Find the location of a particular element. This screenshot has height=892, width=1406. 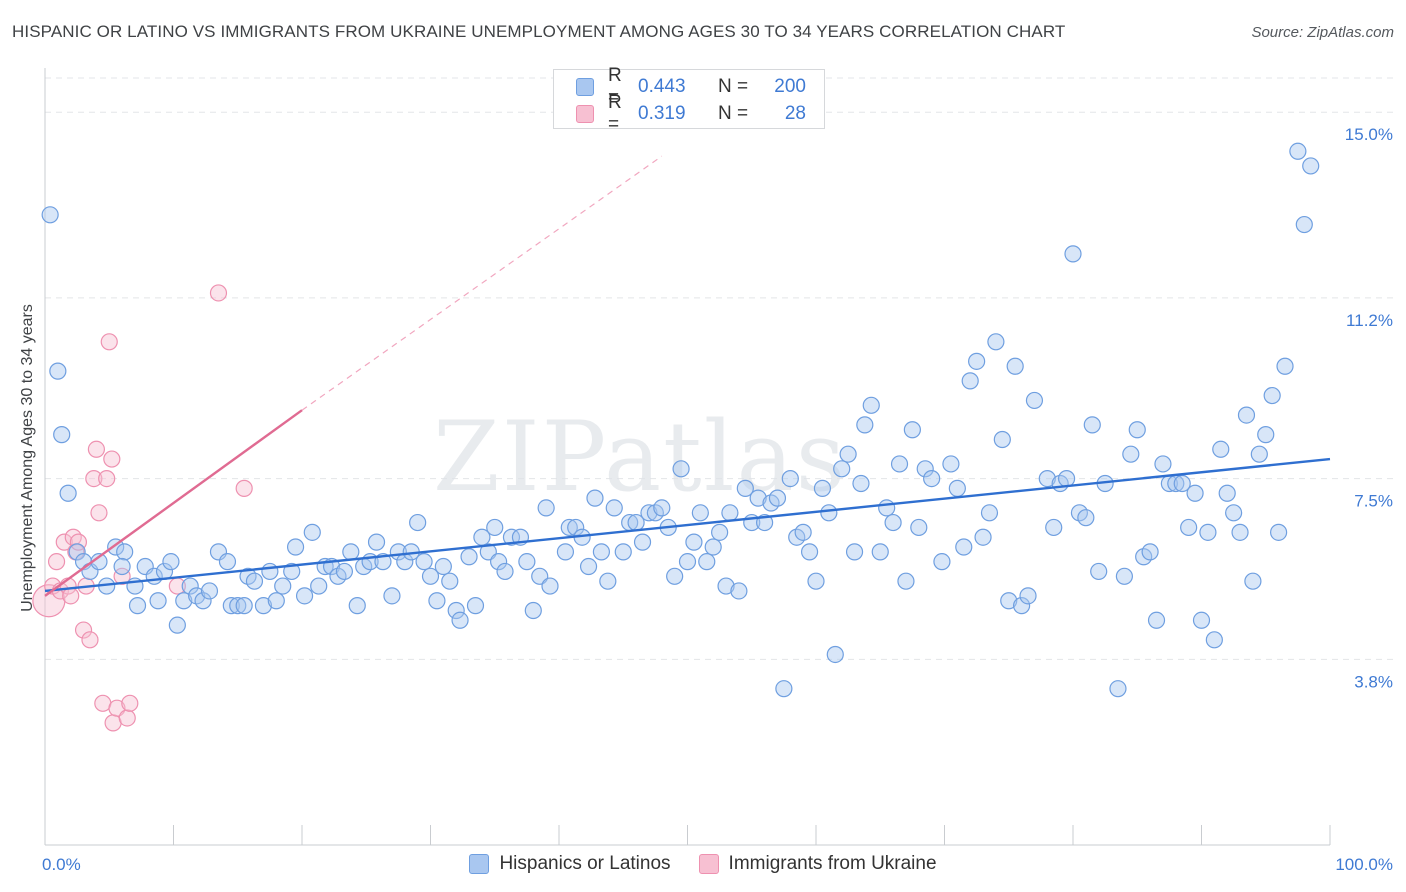

legend-row-ukraine: R = 0.319 N = 28 is located at coordinates (691, 113).